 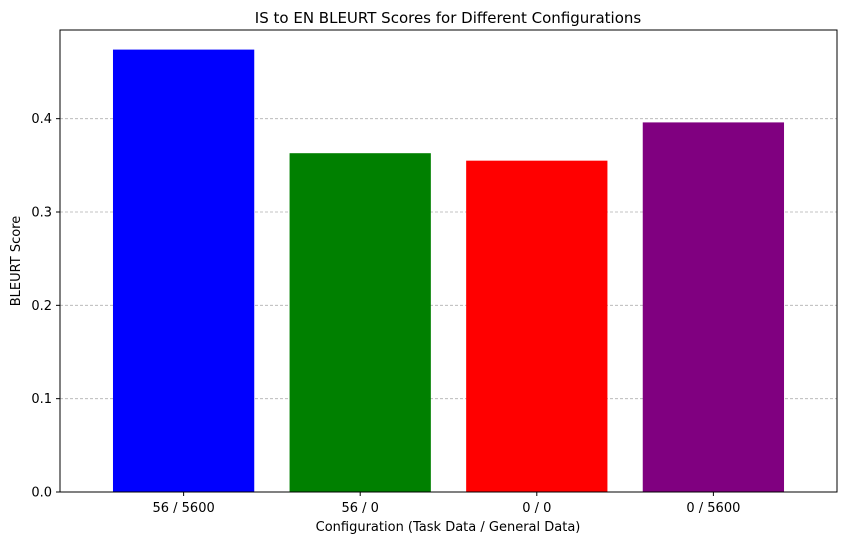 I want to click on x-axis-ticks: 56 / 5600 56 / 0 0 / 0 0 / 5600, so click(x=446, y=504).